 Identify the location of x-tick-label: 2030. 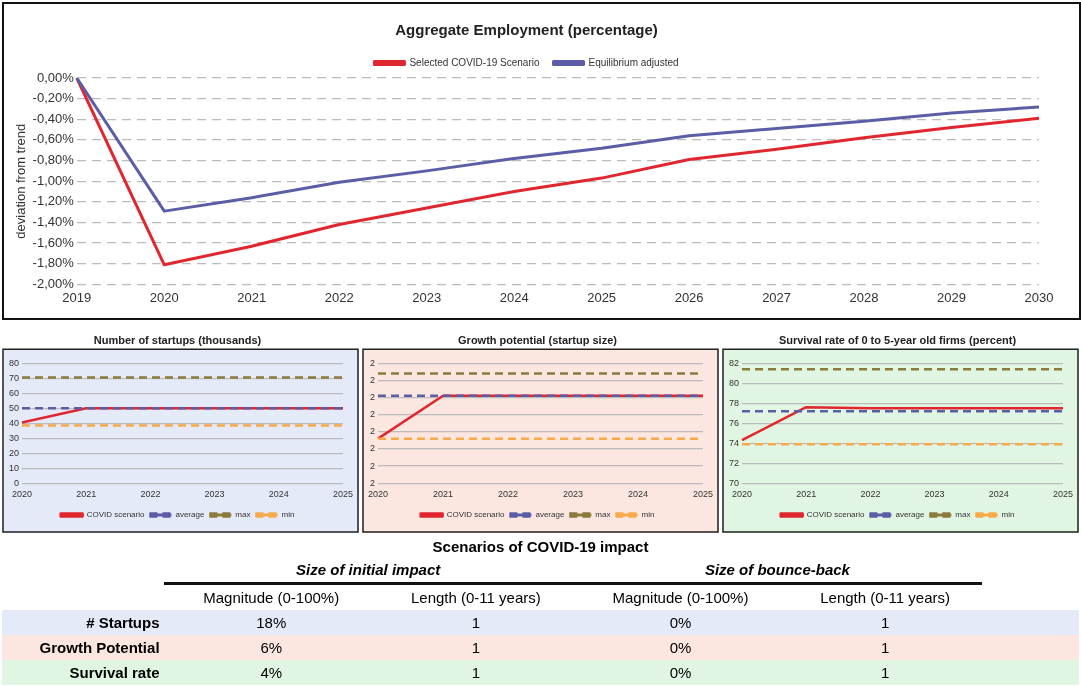
(1039, 297).